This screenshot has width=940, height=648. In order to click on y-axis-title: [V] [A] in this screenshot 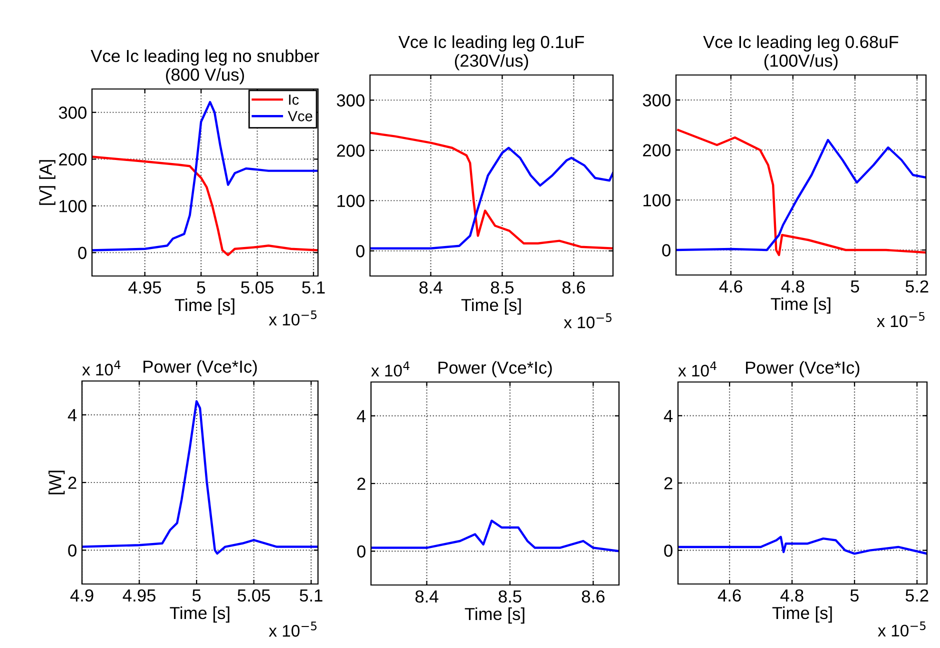, I will do `click(47, 182)`.